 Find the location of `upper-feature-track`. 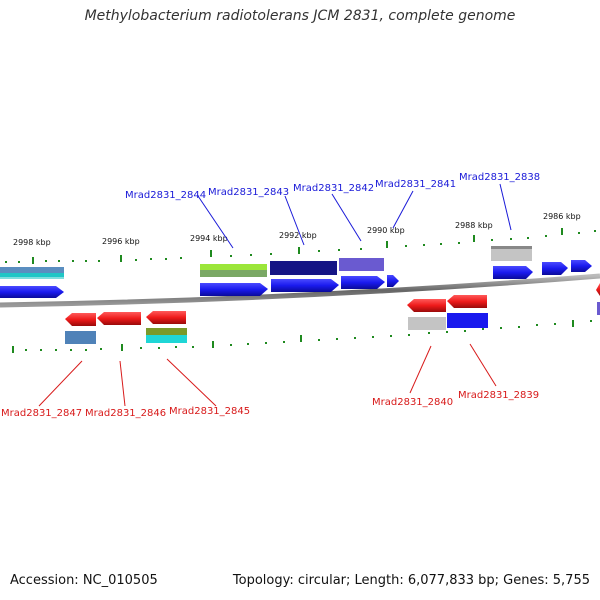

upper-feature-track is located at coordinates (266, 262).